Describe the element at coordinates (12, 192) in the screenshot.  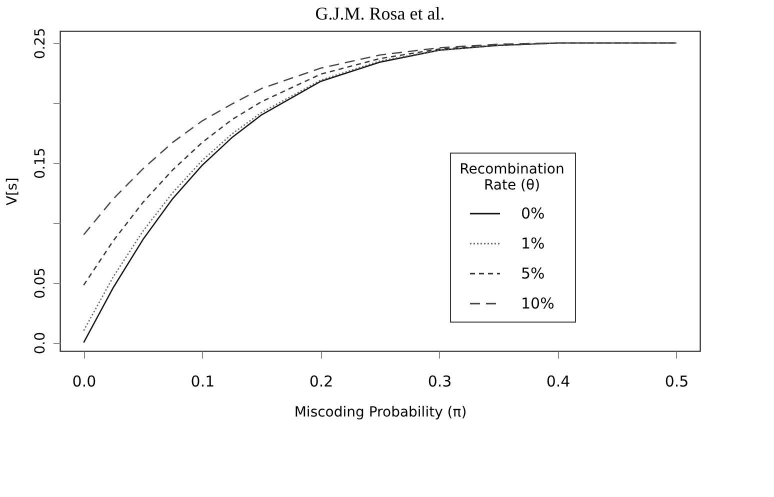
I see `y-axis-title: V[s]` at that location.